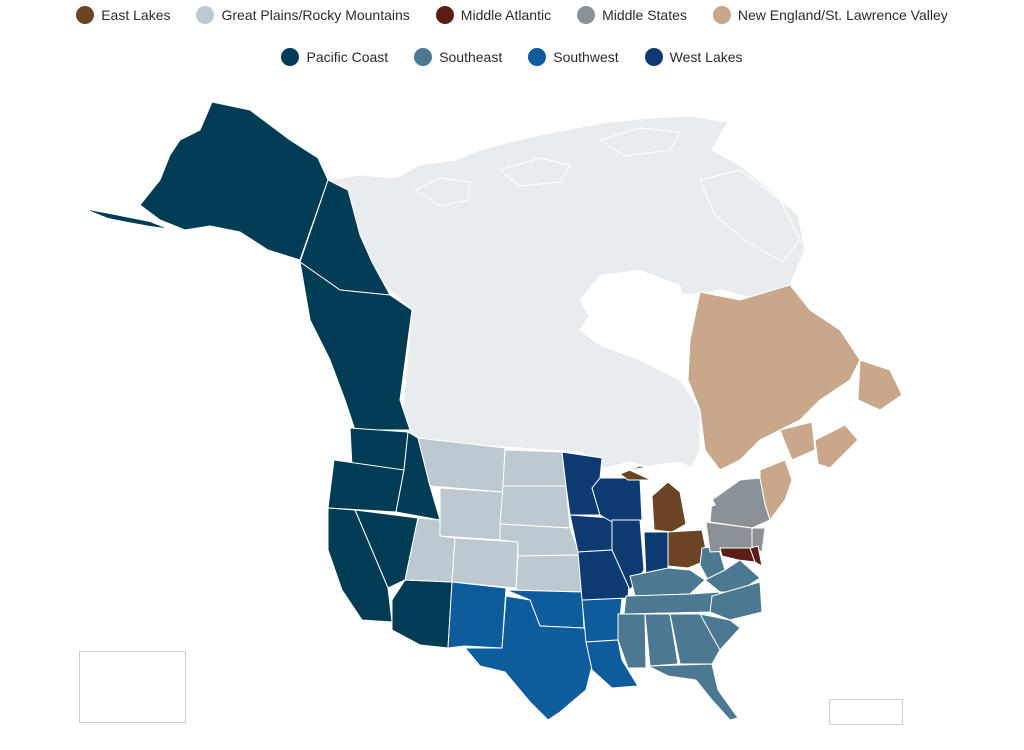 Image resolution: width=1024 pixels, height=750 pixels. I want to click on legend-label: East Lakes, so click(136, 15).